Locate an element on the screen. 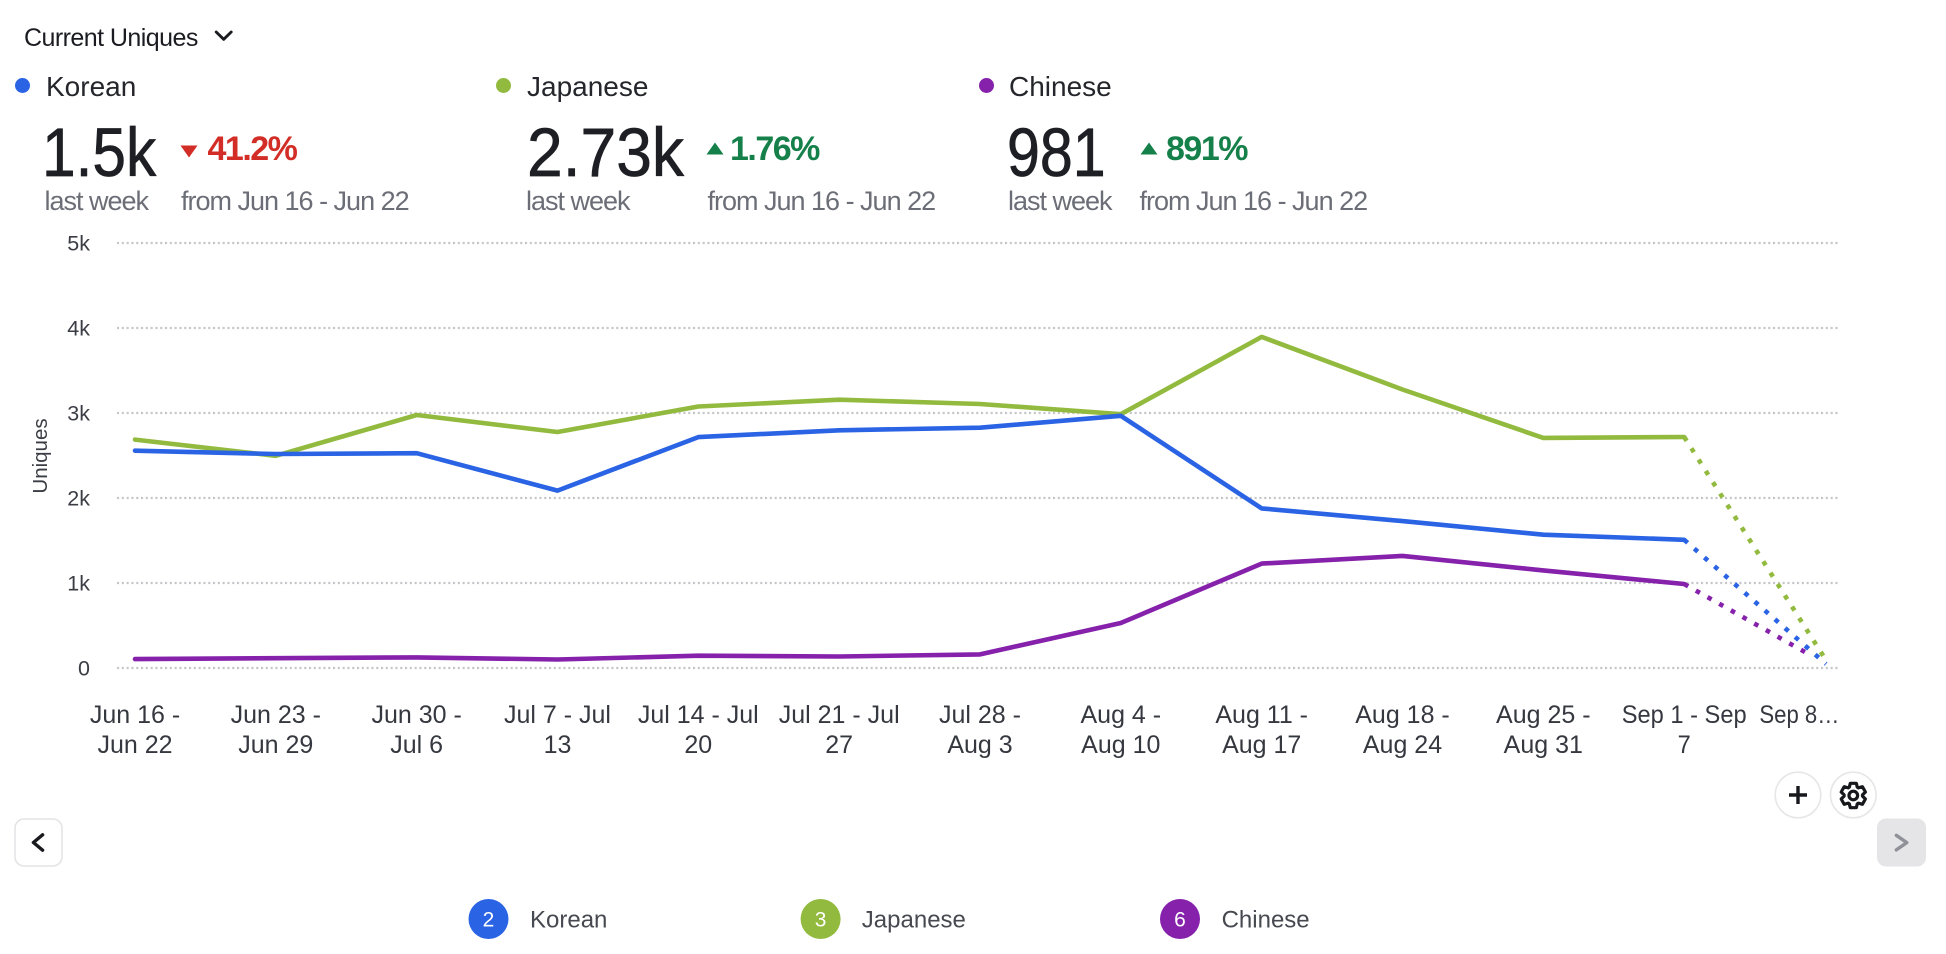 The width and height of the screenshot is (1946, 954). svg-text: Aug 11 -Aug 17 is located at coordinates (1261, 730).